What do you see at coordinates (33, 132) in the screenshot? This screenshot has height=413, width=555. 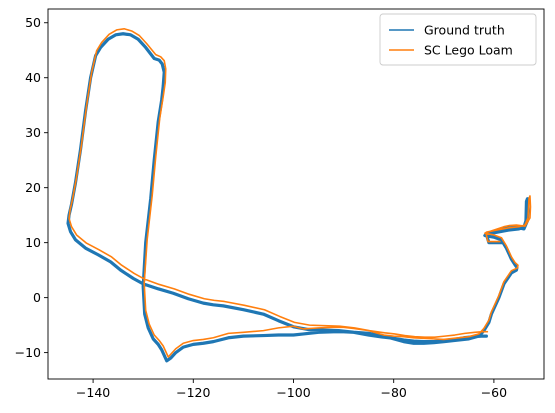 I see `y-tick-label: 30` at bounding box center [33, 132].